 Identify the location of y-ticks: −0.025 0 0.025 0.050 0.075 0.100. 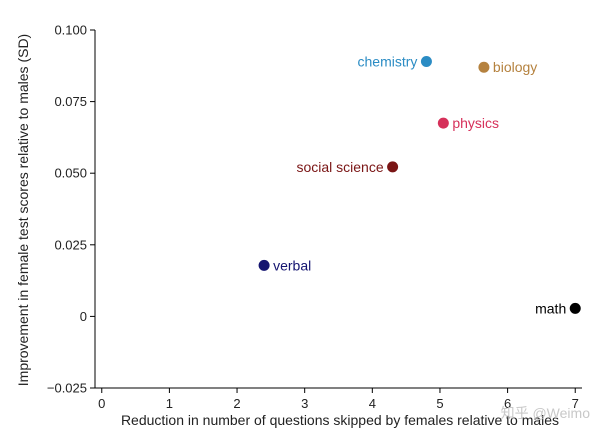
(71, 209).